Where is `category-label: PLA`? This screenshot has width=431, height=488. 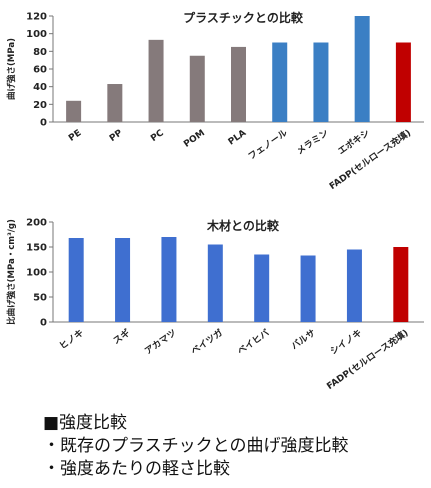 category-label: PLA is located at coordinates (238, 137).